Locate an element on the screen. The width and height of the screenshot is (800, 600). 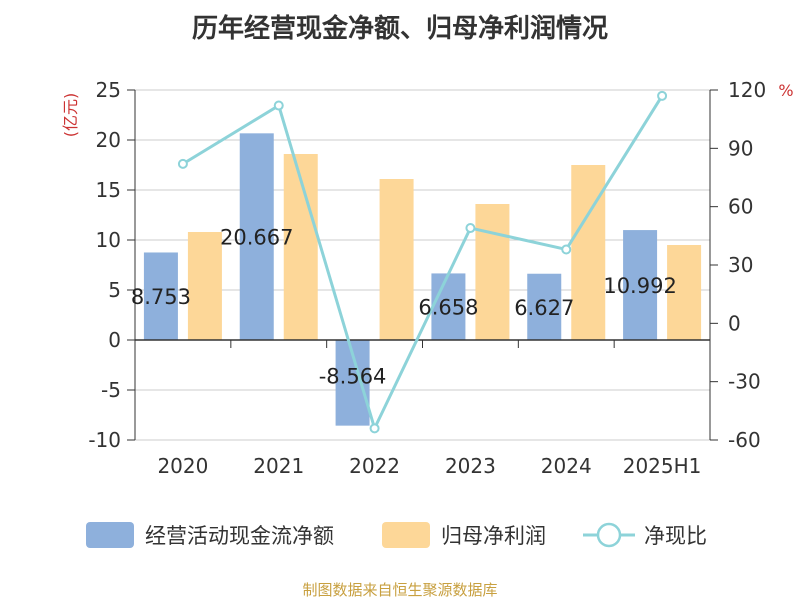
left-tick-label: 10 is located at coordinates (108, 240).